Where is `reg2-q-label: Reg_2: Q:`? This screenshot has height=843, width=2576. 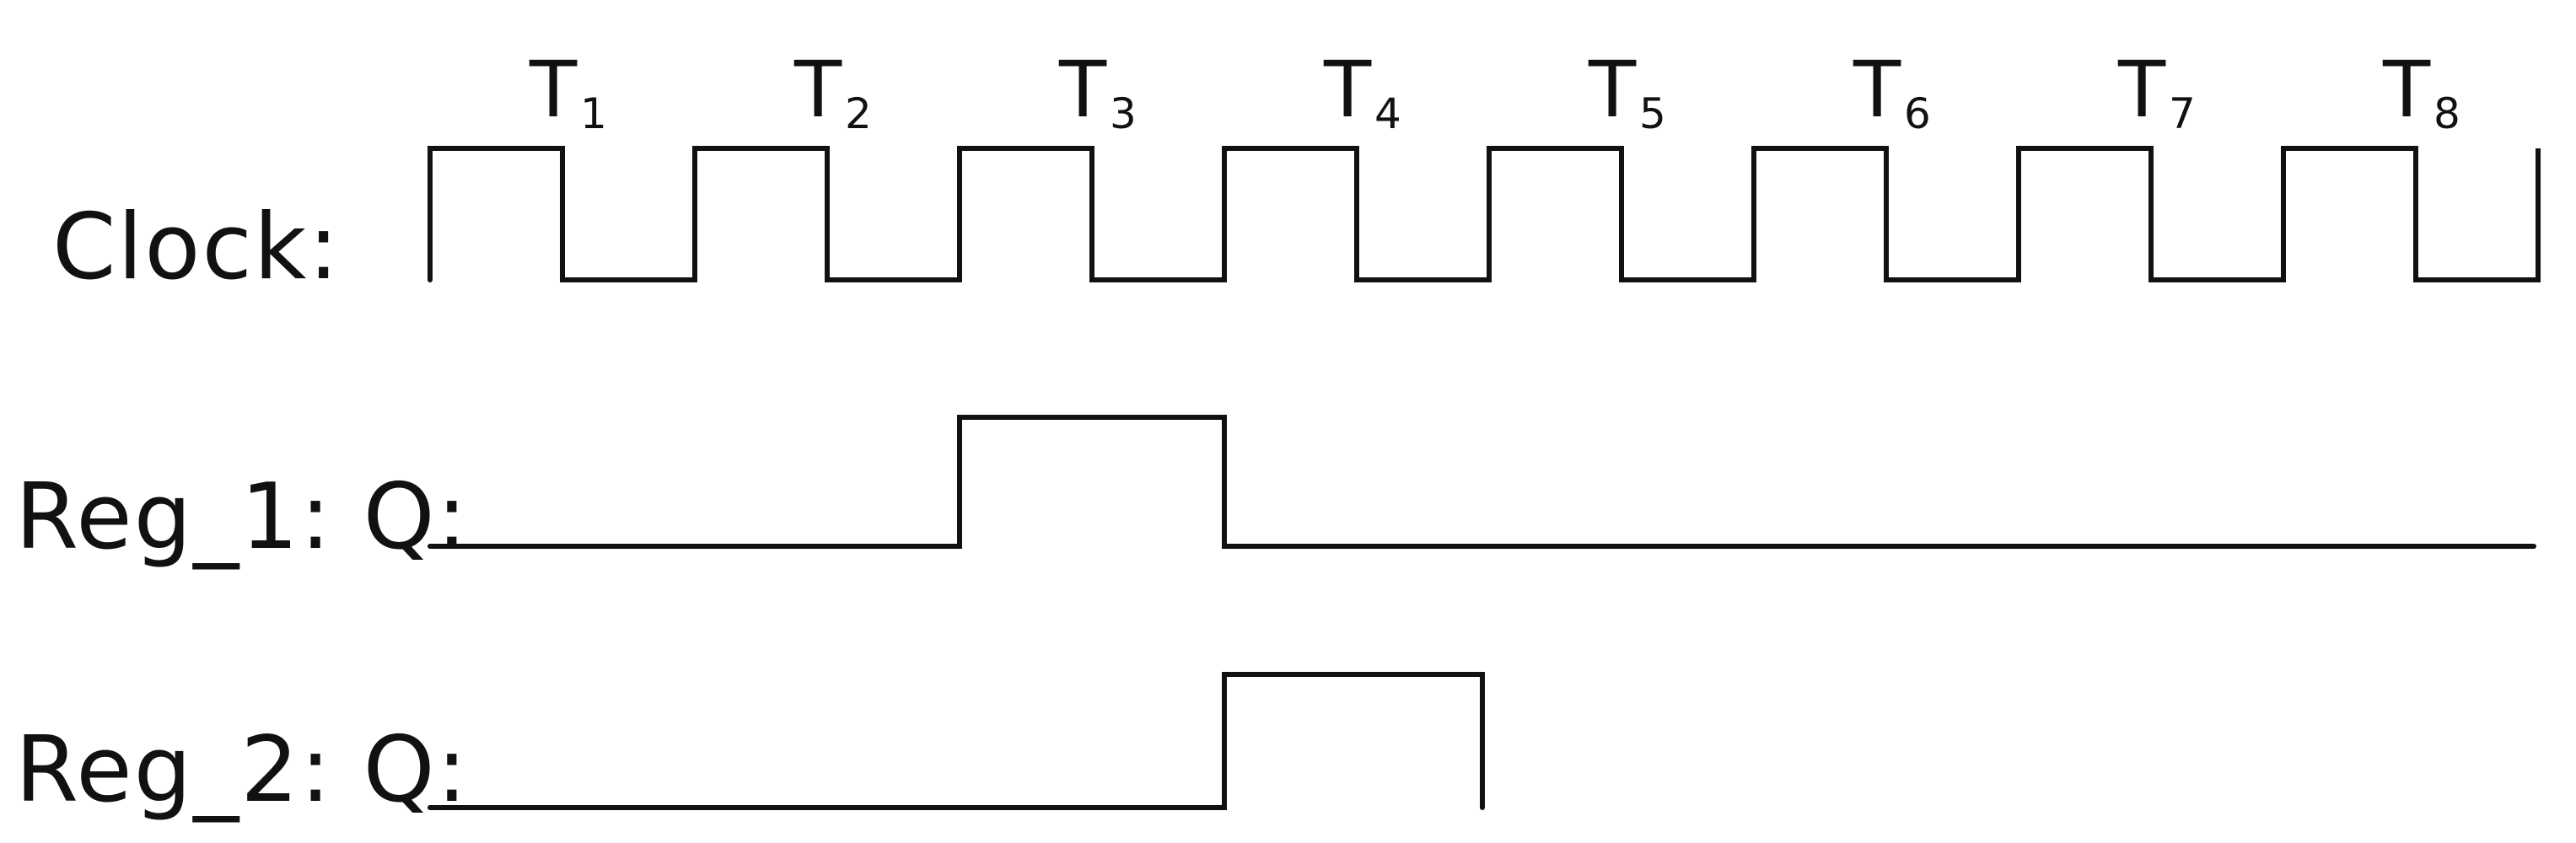 reg2-q-label: Reg_2: Q: is located at coordinates (242, 770).